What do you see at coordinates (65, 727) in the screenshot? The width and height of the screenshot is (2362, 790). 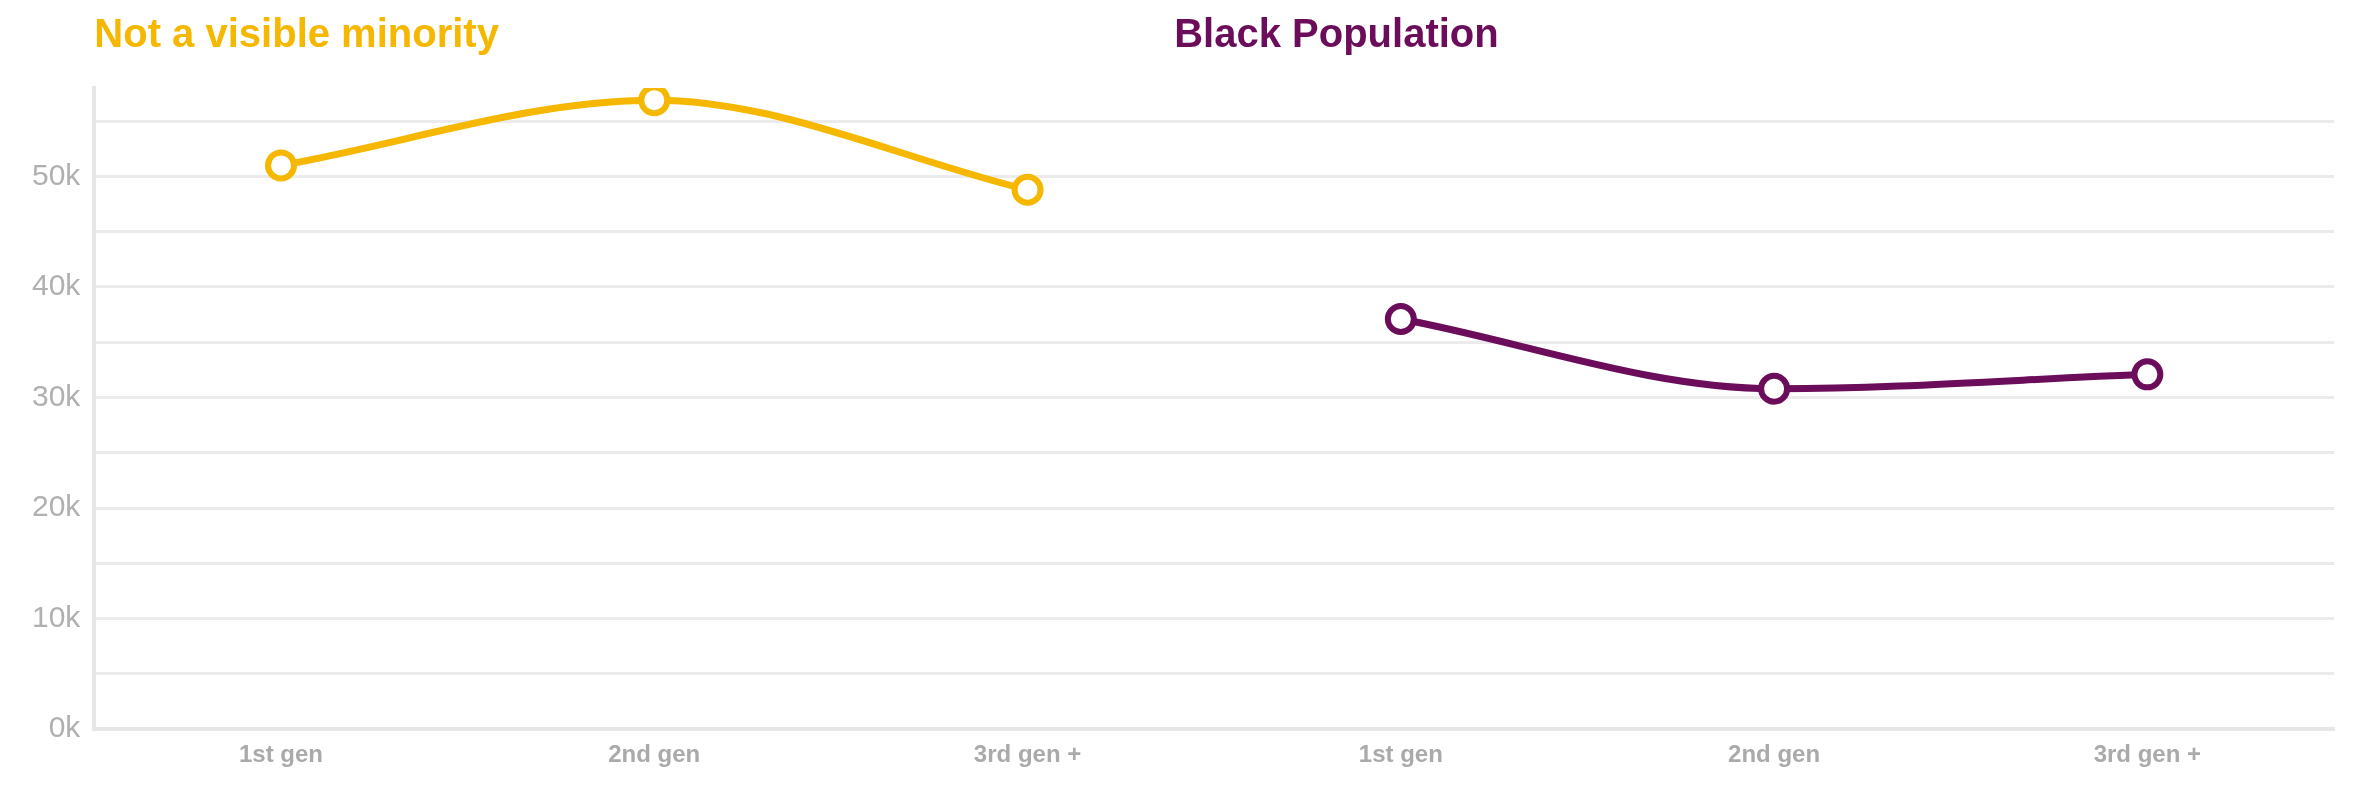 I see `y-tick-label: 0k` at bounding box center [65, 727].